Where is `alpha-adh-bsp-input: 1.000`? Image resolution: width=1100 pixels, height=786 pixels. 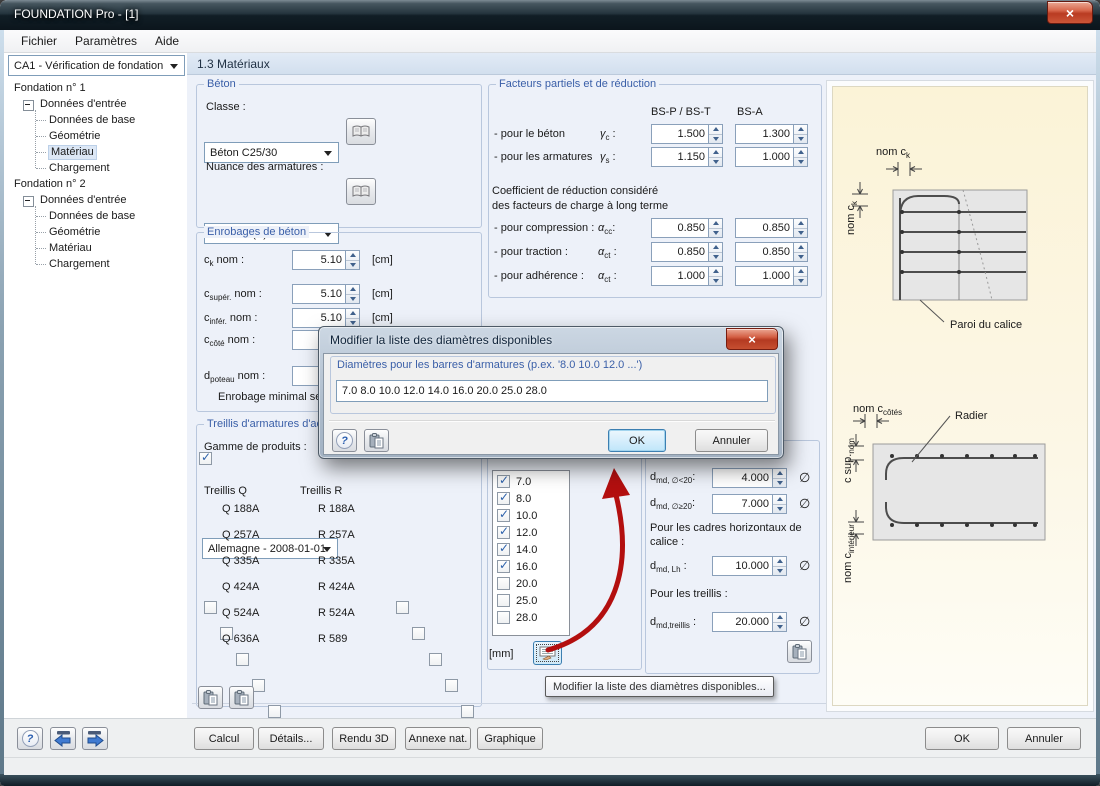 alpha-adh-bsp-input: 1.000 is located at coordinates (679, 276).